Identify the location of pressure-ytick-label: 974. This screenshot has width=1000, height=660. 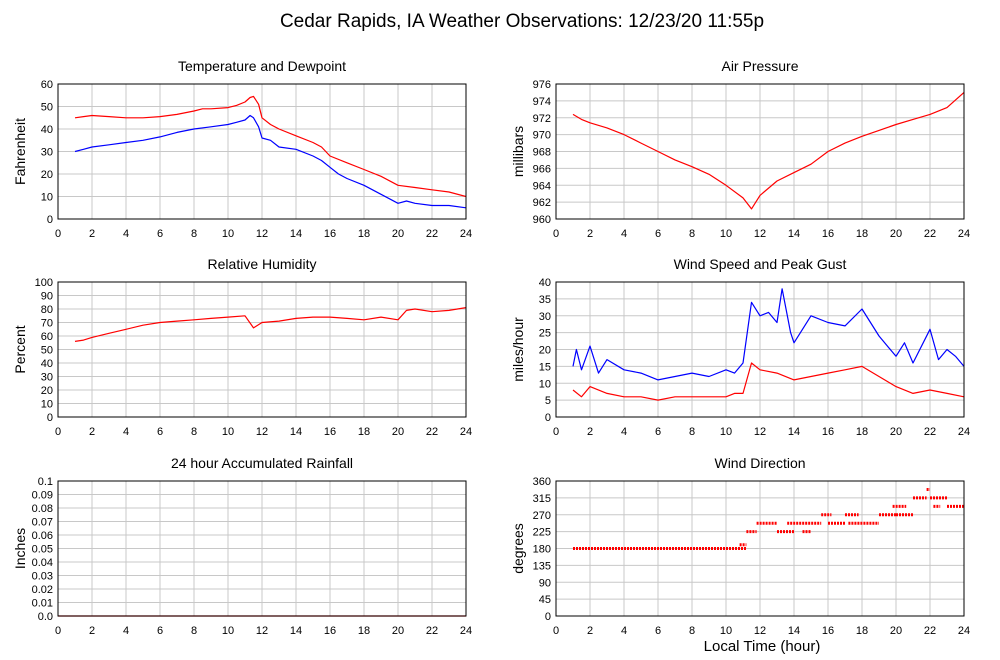
(542, 102).